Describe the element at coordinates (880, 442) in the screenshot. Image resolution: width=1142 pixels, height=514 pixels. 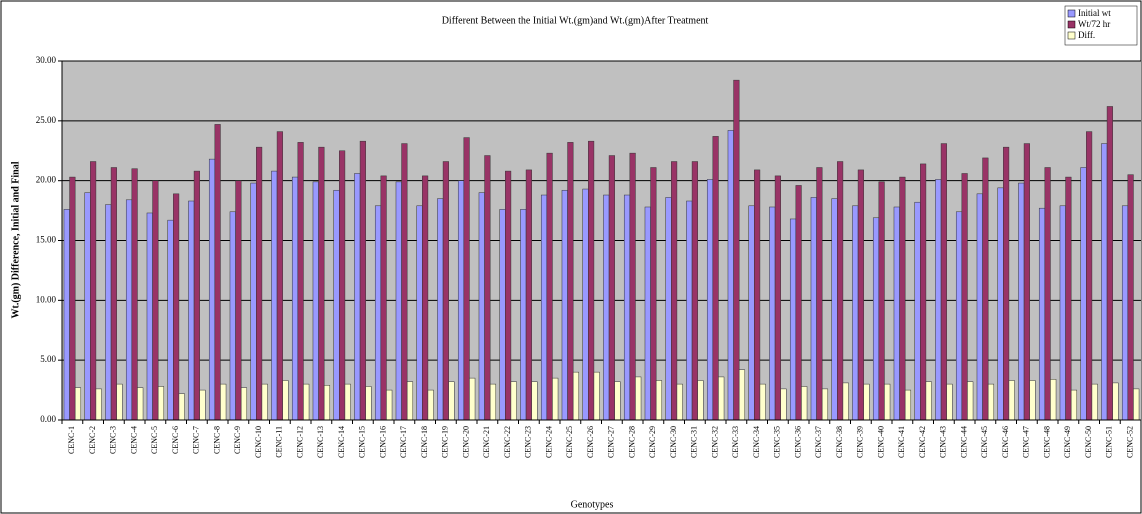
I see `x-tick-label: CENC-40` at that location.